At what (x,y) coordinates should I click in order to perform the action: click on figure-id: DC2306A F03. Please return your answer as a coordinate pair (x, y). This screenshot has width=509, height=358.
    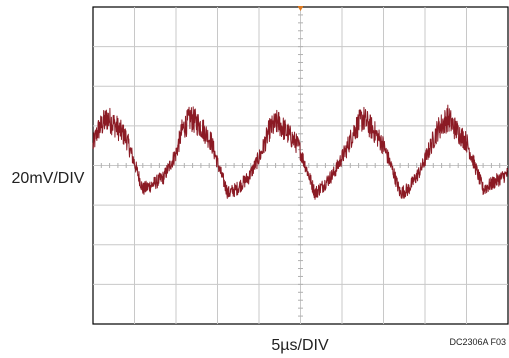
    Looking at the image, I should click on (477, 342).